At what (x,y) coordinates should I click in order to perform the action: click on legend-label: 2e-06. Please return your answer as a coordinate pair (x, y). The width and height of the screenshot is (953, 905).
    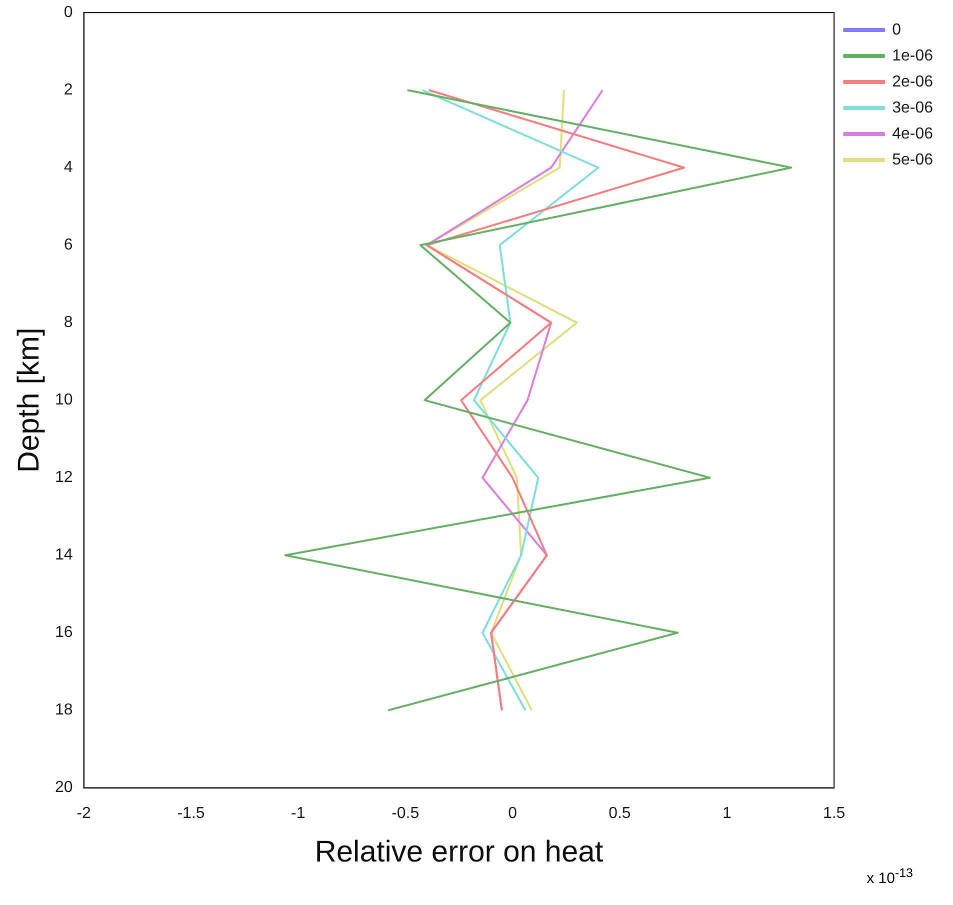
    Looking at the image, I should click on (913, 81).